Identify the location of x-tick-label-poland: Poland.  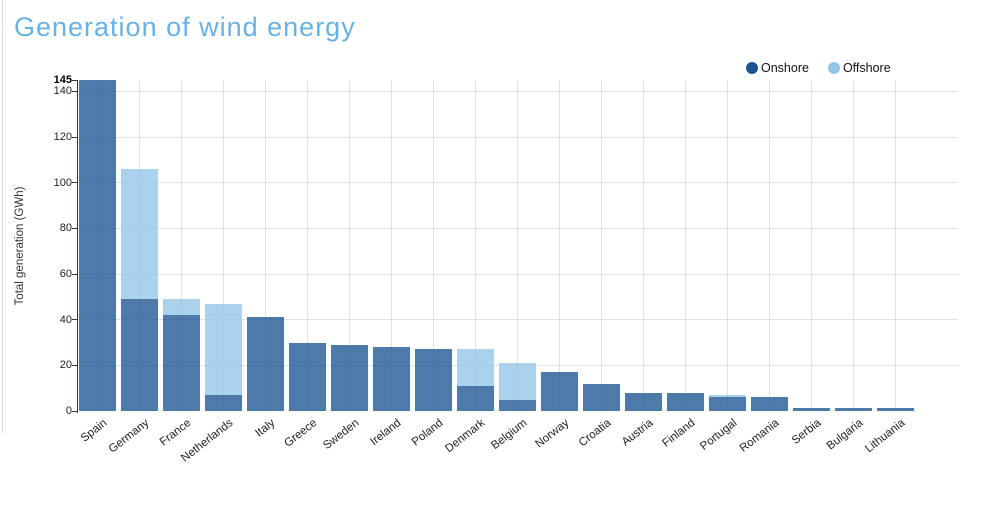
(427, 433).